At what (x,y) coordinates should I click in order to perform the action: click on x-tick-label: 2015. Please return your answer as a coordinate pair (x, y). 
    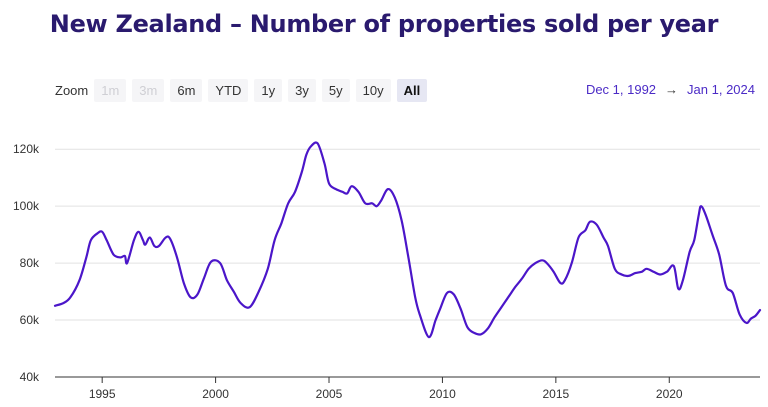
    Looking at the image, I should click on (555, 394).